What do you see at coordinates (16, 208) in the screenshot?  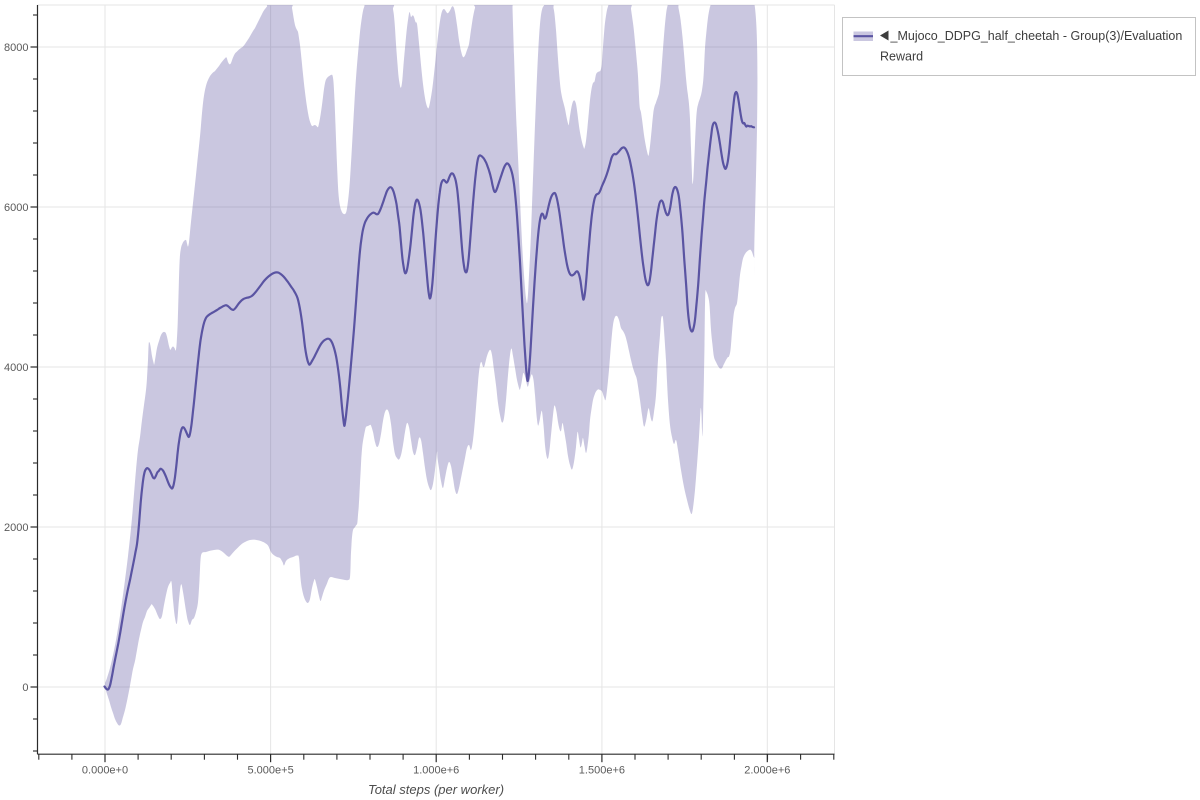 I see `svg-text: 6000` at bounding box center [16, 208].